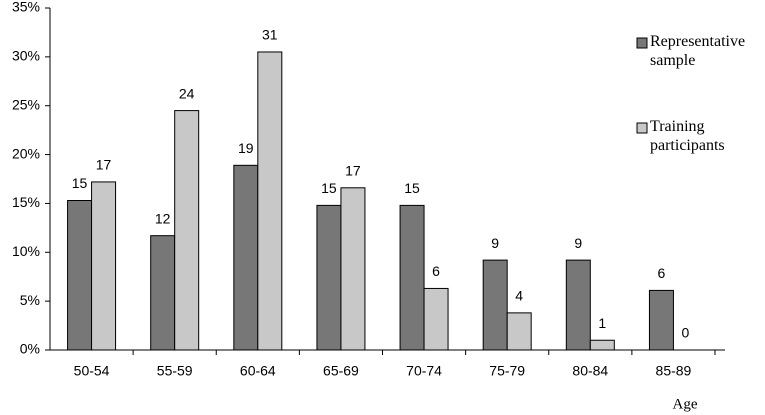 This screenshot has height=415, width=765. I want to click on x-tick-label: 80-84, so click(590, 371).